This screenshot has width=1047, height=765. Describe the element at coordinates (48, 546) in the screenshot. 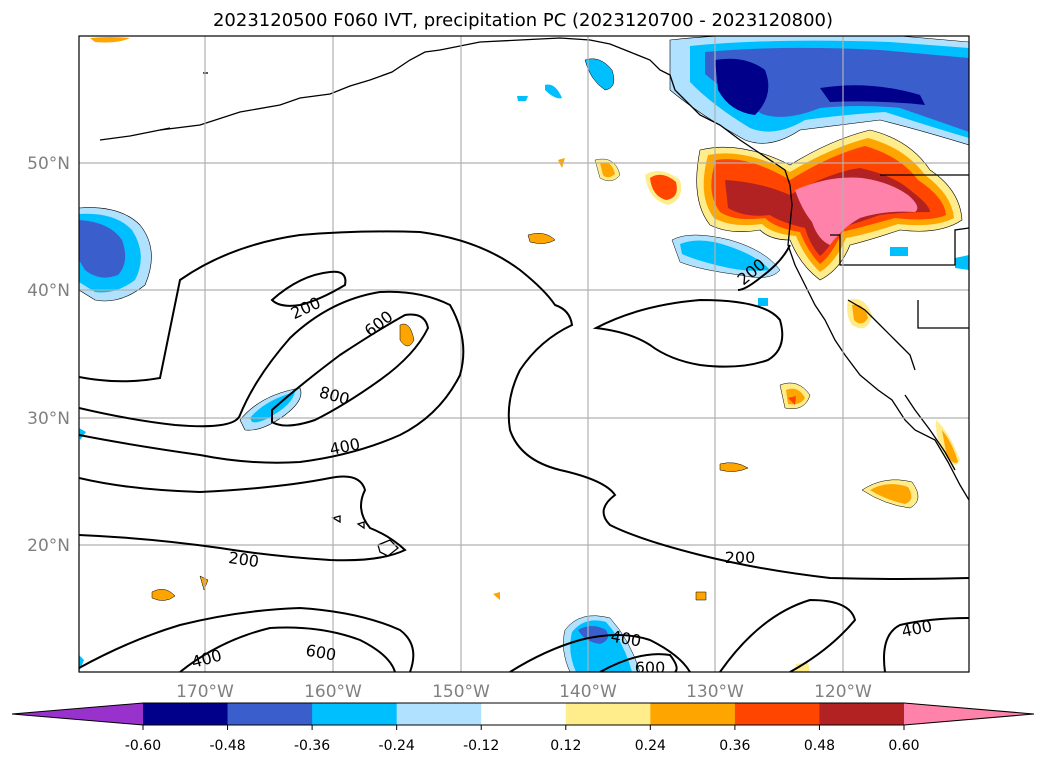

I see `lat-label: 20°N` at that location.